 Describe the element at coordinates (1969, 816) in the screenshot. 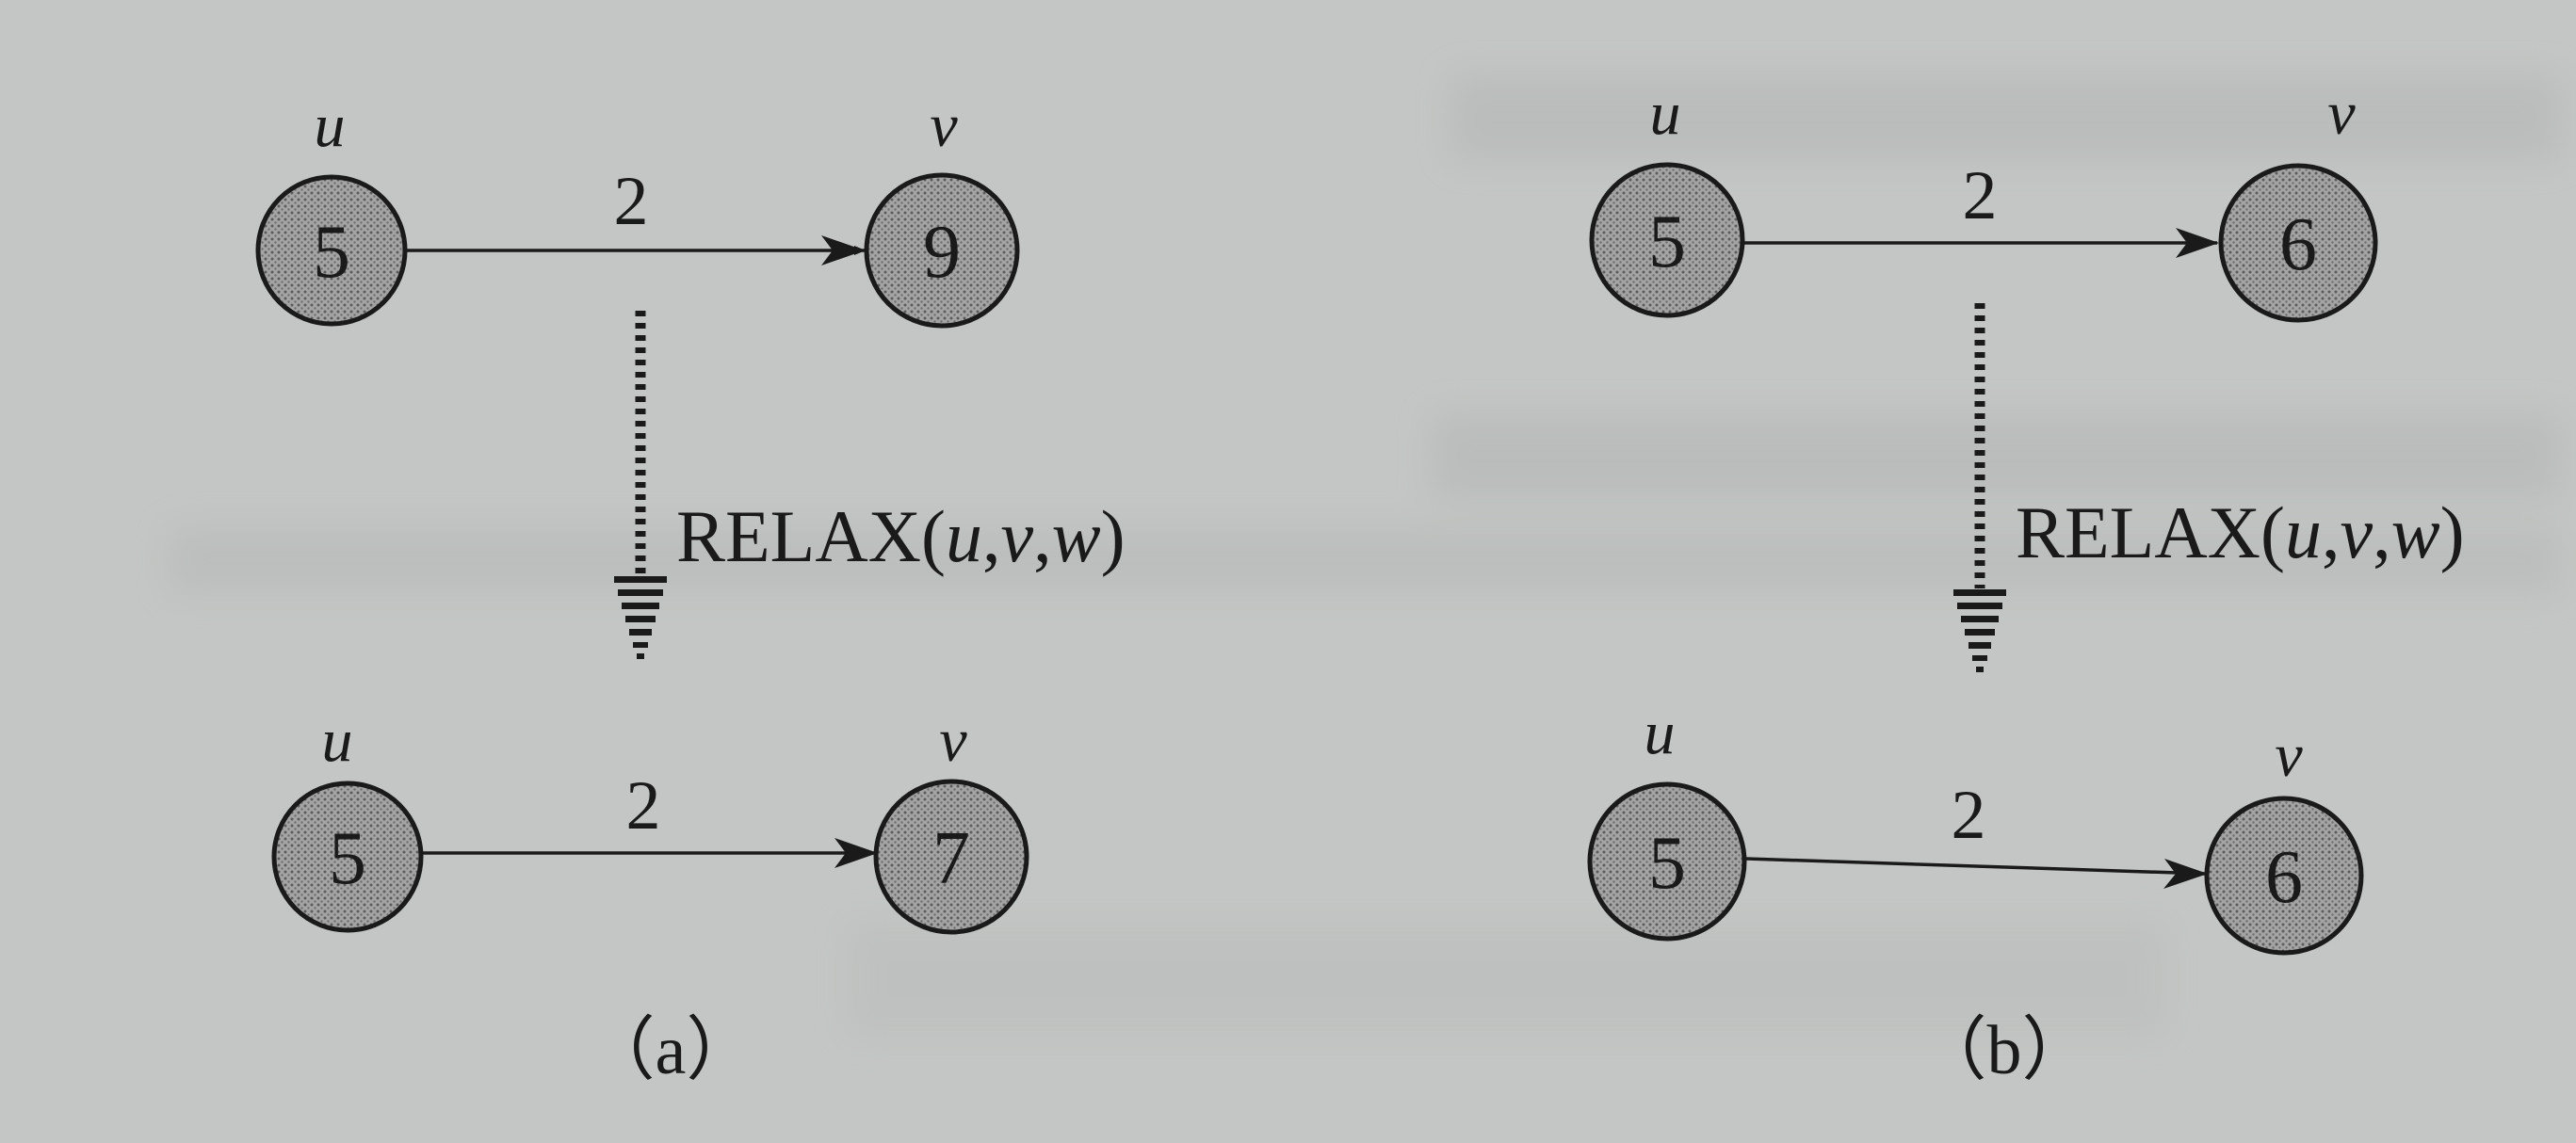

I see `panel-b-after-weight: 2` at that location.